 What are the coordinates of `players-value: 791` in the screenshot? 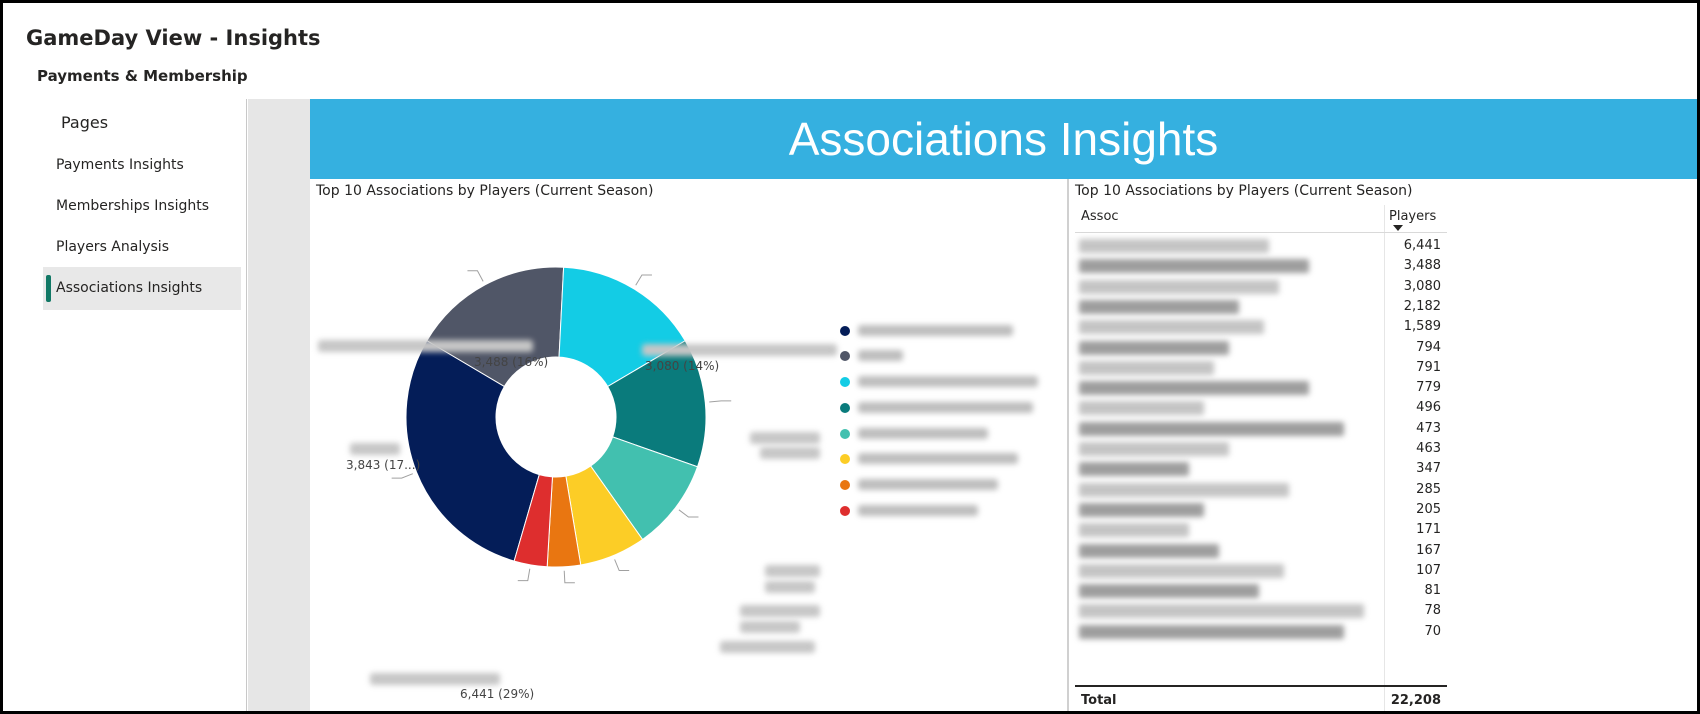 It's located at (1428, 367).